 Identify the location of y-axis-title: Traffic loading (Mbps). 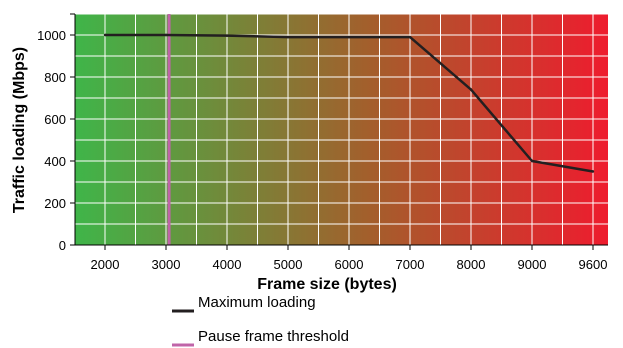
(19, 130).